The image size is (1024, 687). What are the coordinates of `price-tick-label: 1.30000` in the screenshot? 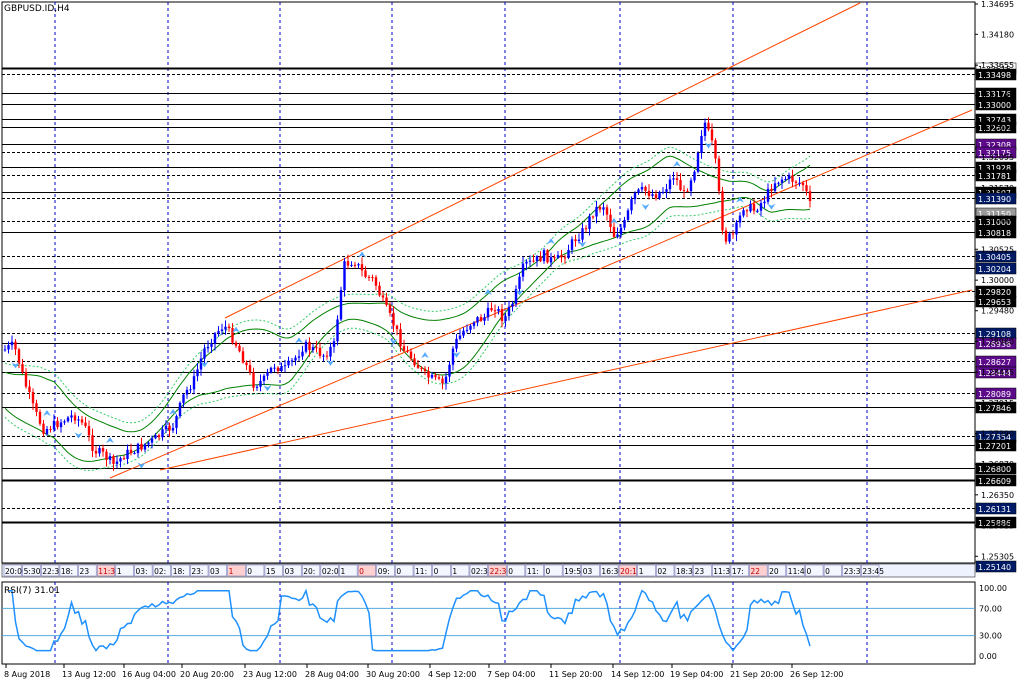 It's located at (997, 280).